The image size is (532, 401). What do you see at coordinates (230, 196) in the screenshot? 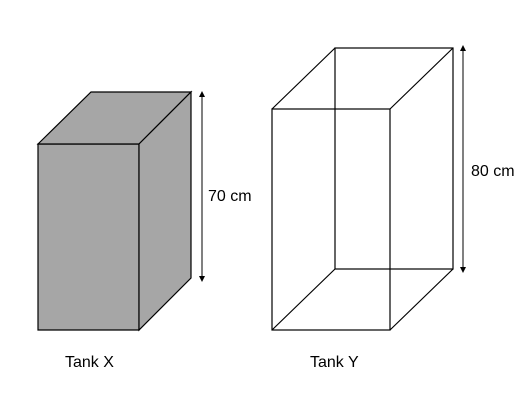
I see `tank-x-height-label: 70 cm` at bounding box center [230, 196].